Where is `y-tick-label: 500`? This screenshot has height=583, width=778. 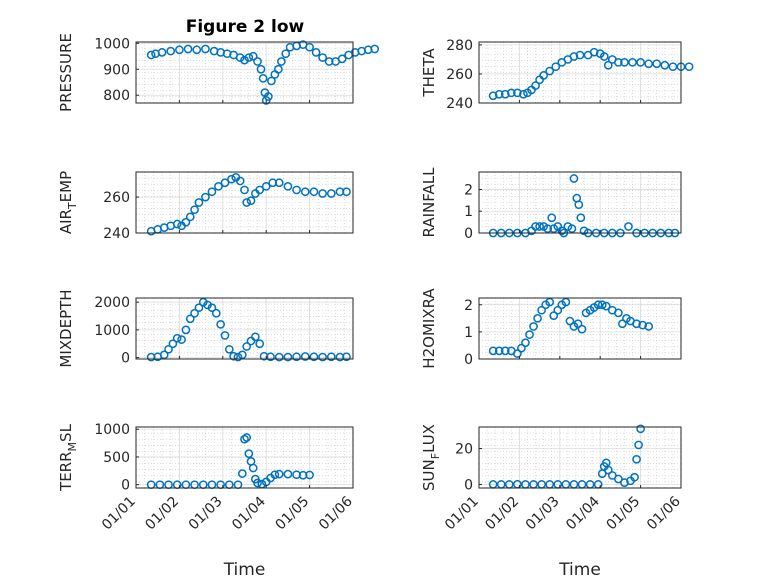 y-tick-label: 500 is located at coordinates (116, 458).